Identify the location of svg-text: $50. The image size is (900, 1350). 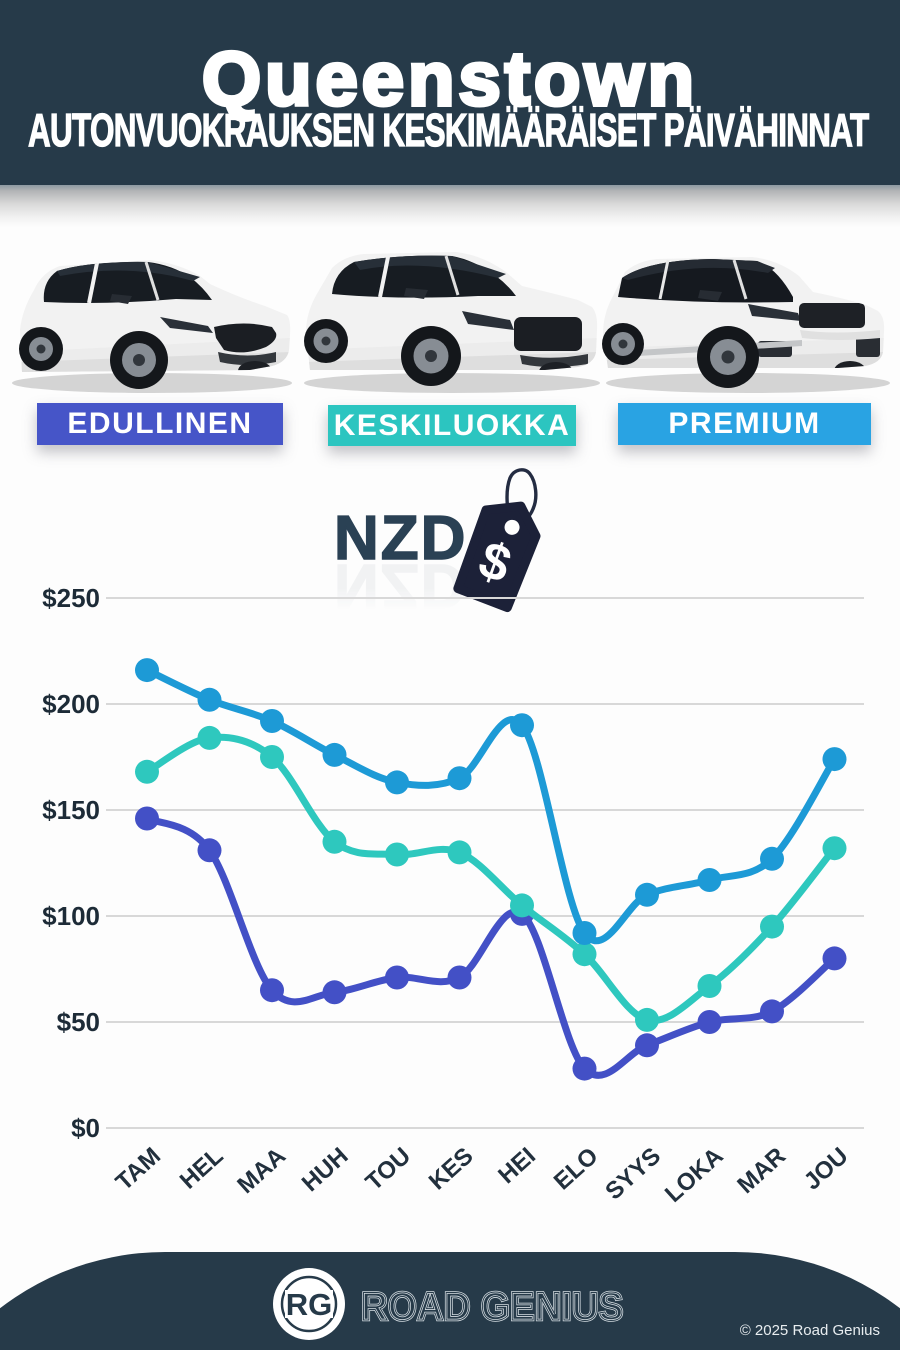
(78, 1022).